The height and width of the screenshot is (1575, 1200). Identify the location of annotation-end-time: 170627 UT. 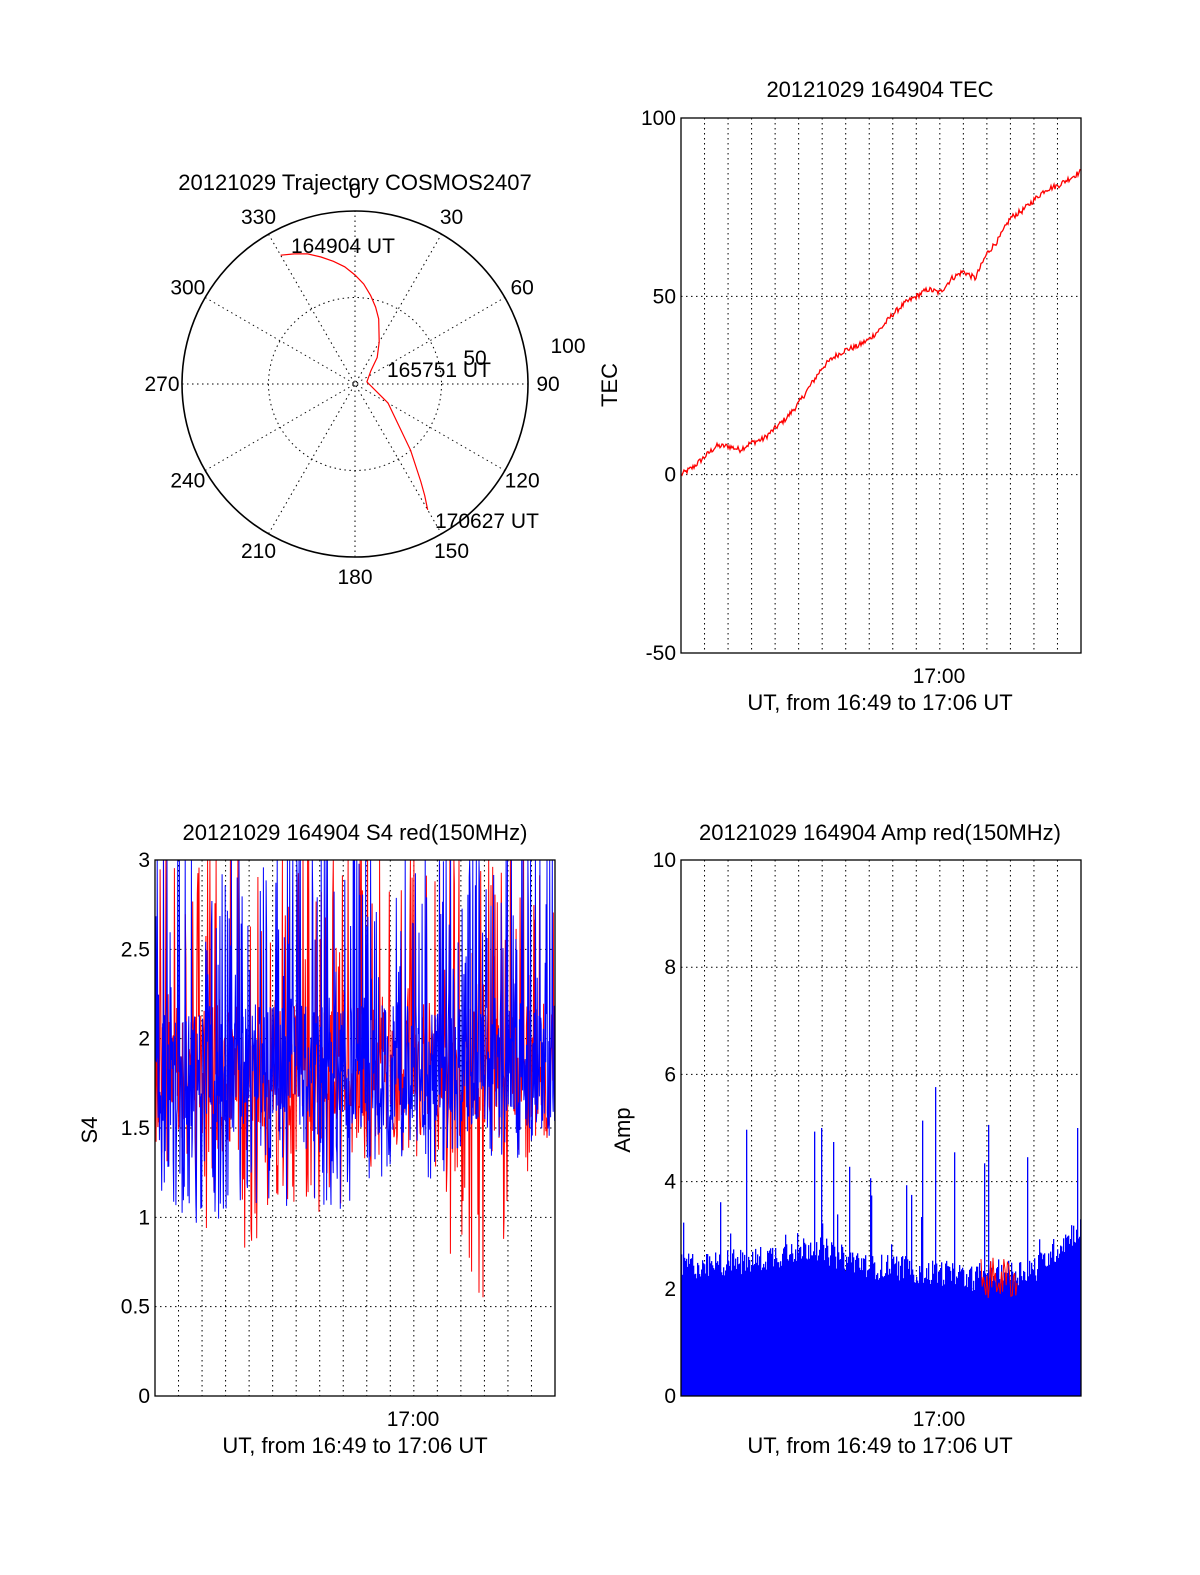
(487, 521).